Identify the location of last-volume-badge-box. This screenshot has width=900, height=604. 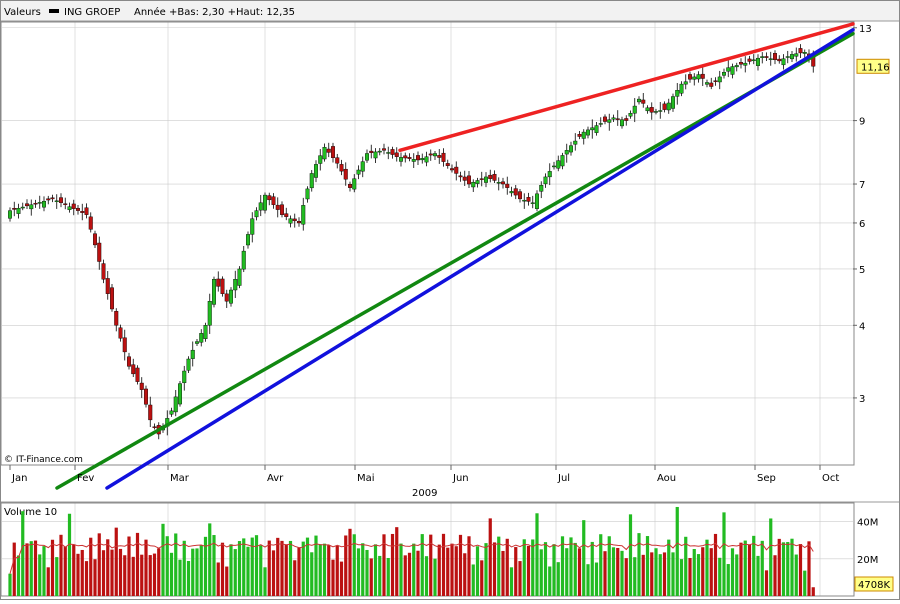
(874, 584).